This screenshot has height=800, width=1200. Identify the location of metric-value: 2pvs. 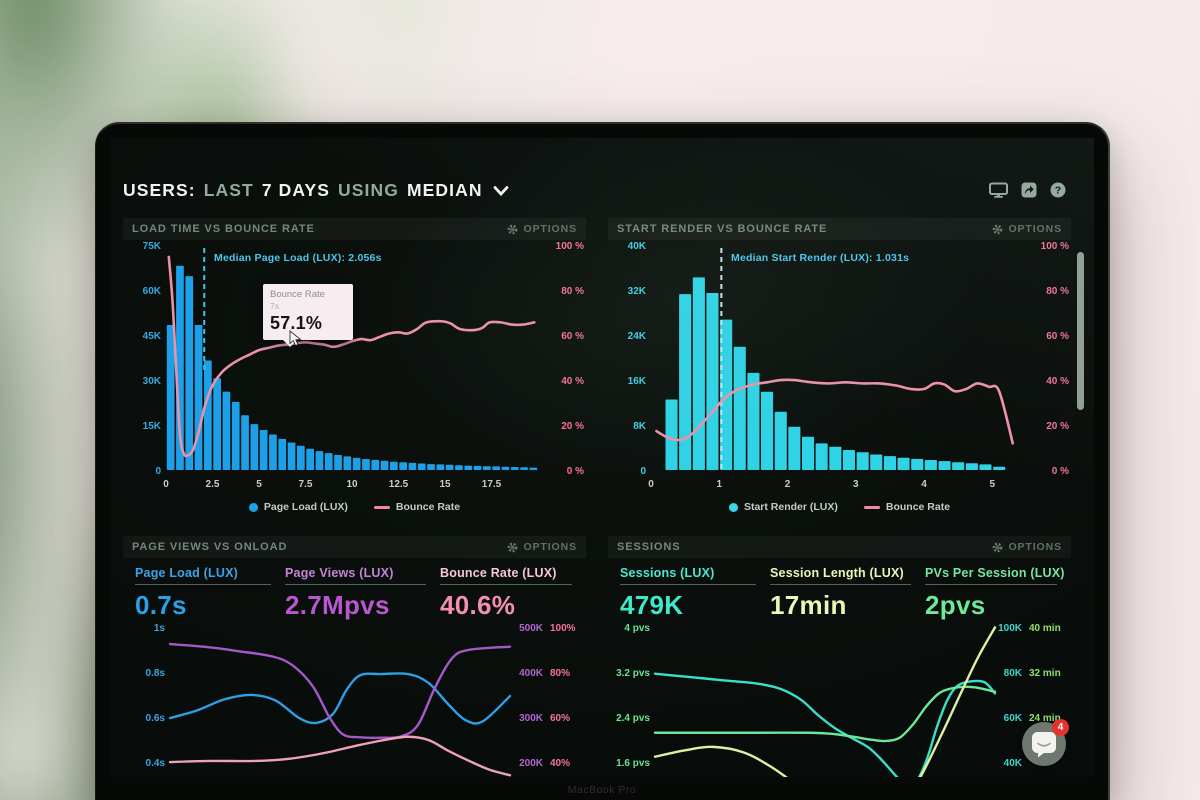
(955, 605).